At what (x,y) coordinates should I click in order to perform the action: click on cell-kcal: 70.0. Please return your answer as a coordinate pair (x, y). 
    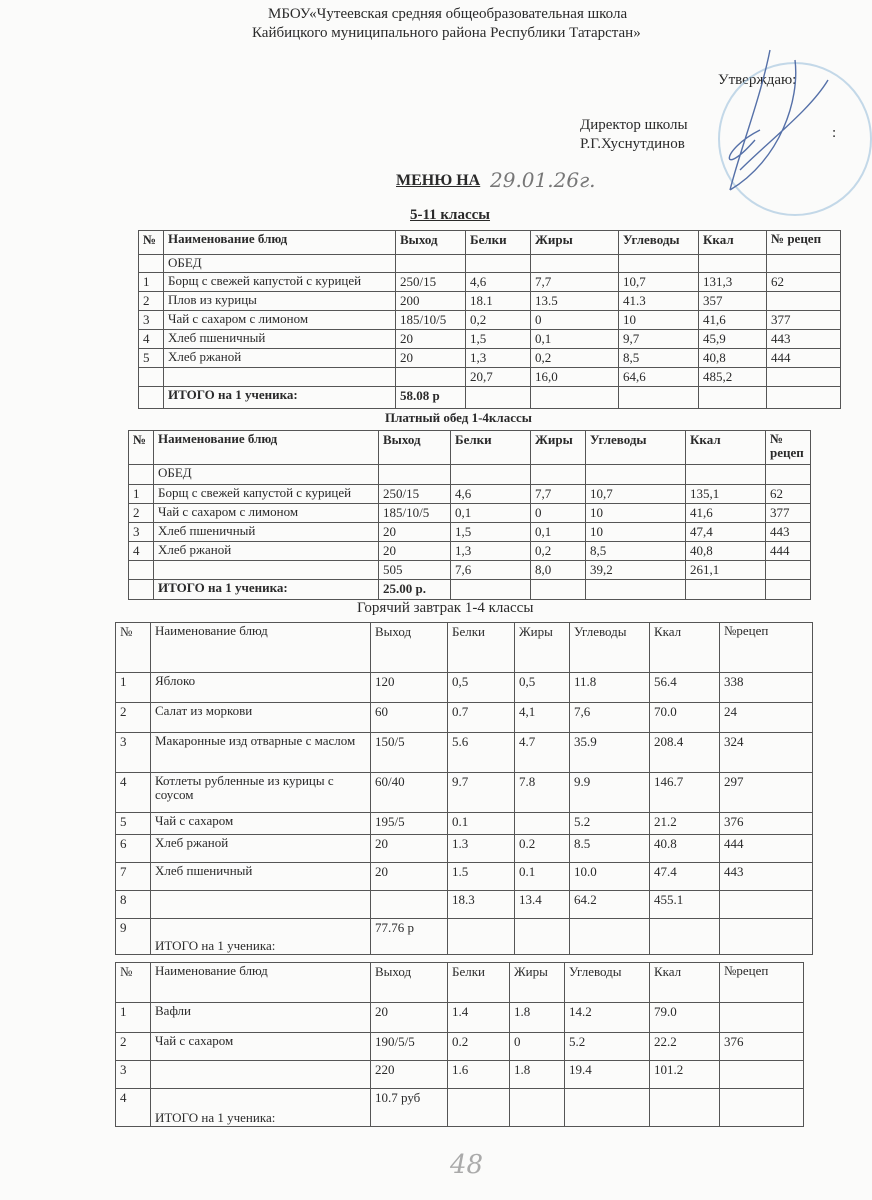
    Looking at the image, I should click on (684, 717).